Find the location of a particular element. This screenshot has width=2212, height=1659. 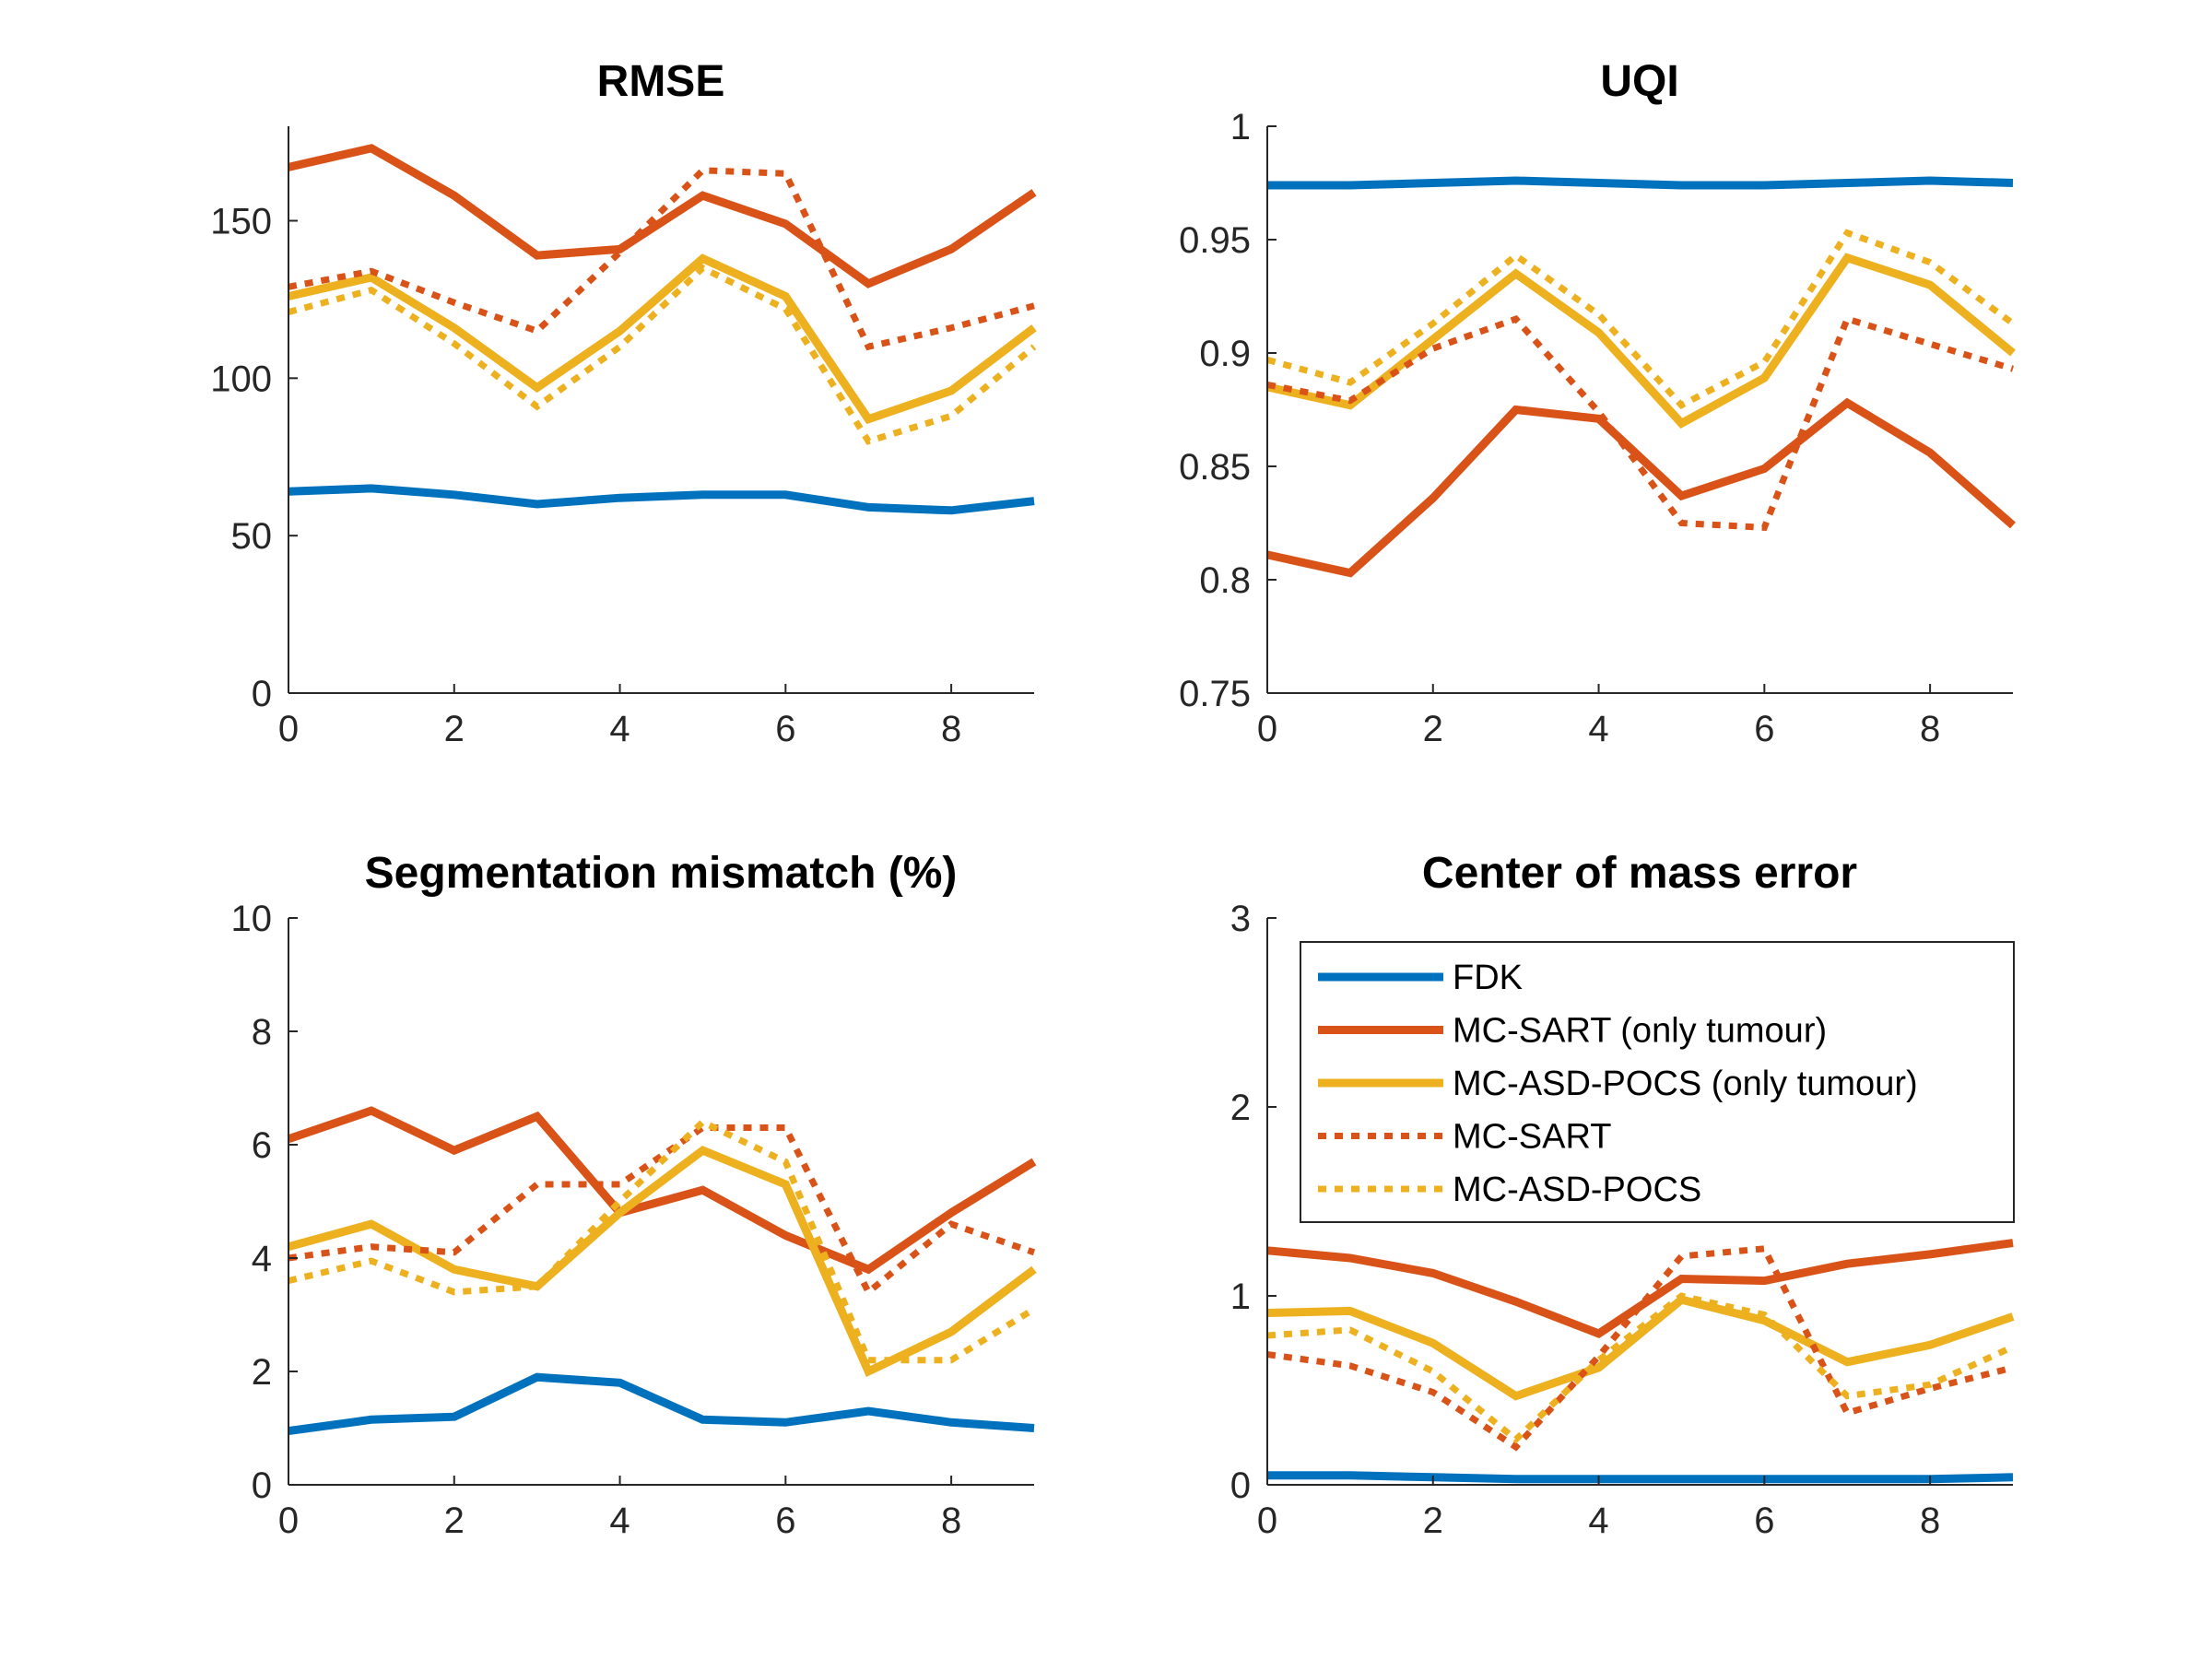

uqi-series-mc-sart-only-tumour is located at coordinates (1641, 487).